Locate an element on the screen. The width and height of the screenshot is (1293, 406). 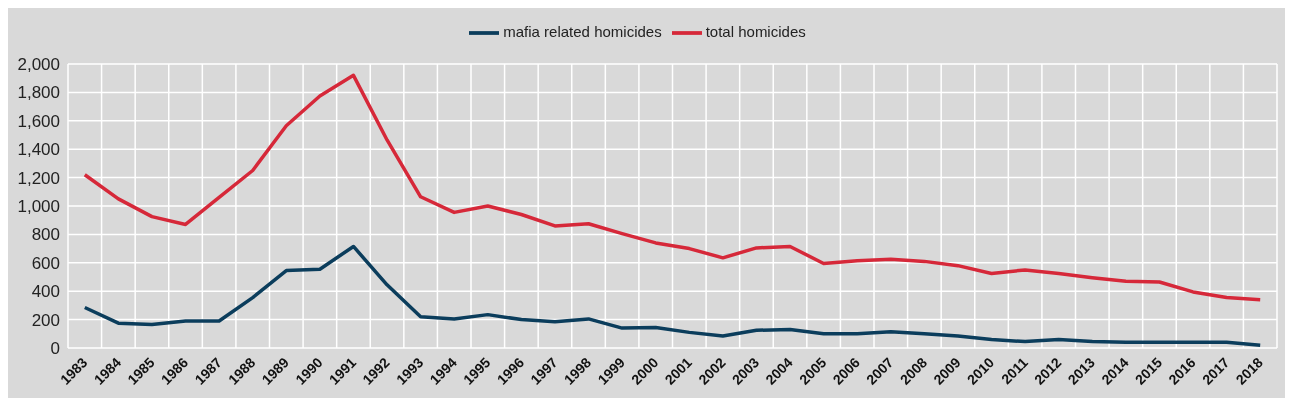
y-tick-label: 1,800 is located at coordinates (38, 93).